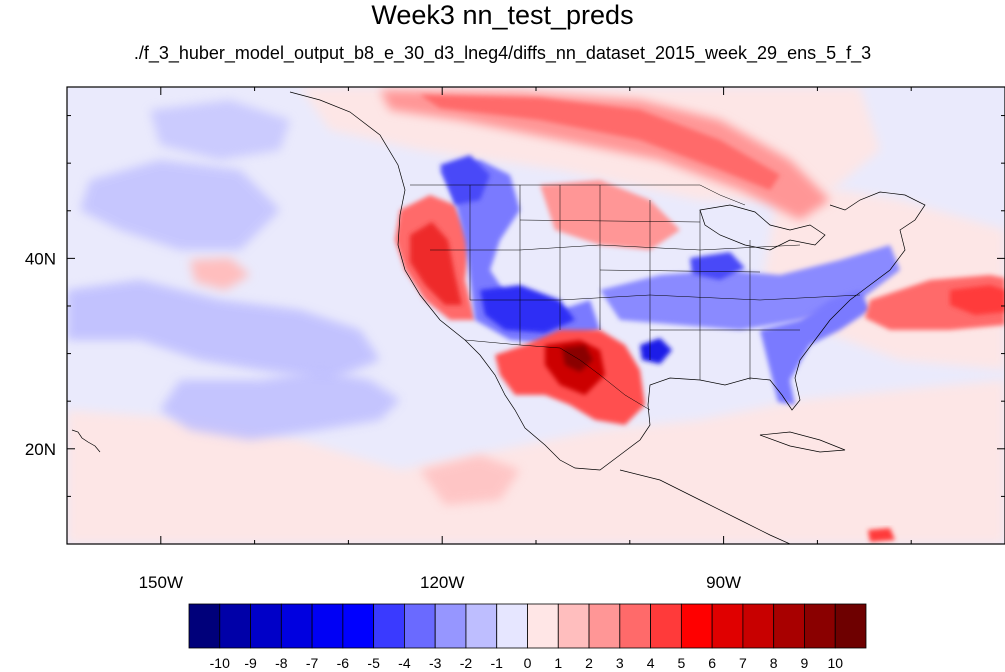 The width and height of the screenshot is (1005, 672). What do you see at coordinates (762, 227) in the screenshot?
I see `great-lakes` at bounding box center [762, 227].